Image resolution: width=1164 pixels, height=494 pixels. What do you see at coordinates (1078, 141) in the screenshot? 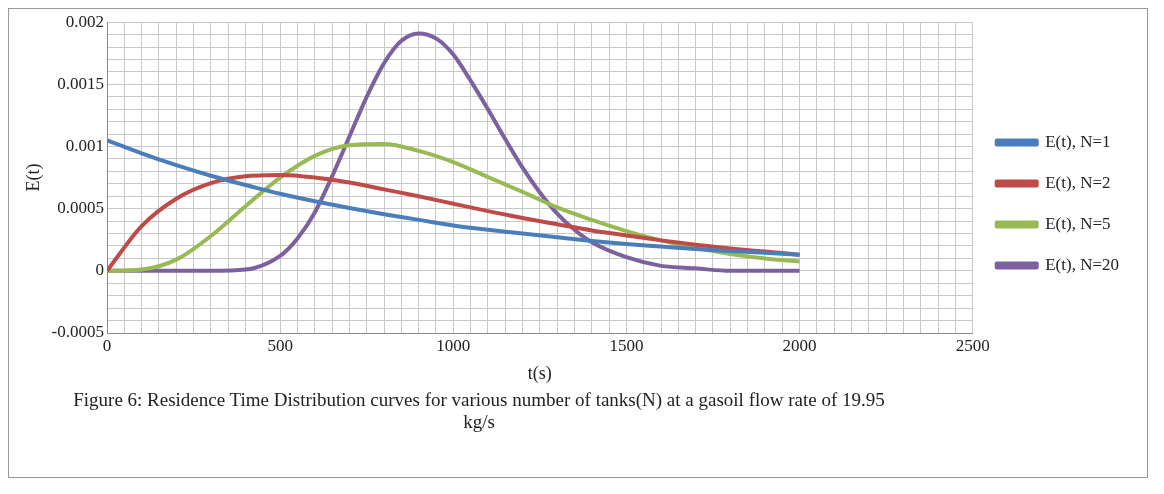
I see `legend-label: E(t), N=1` at bounding box center [1078, 141].